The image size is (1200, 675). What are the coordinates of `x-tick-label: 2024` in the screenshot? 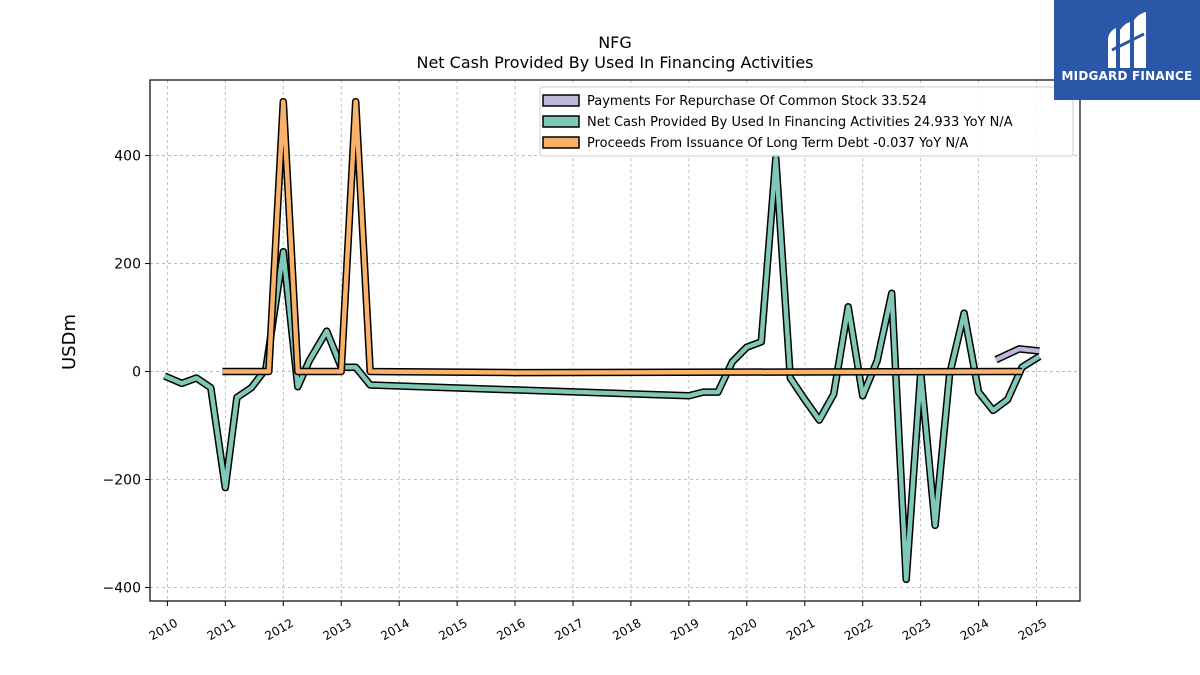 It's located at (974, 629).